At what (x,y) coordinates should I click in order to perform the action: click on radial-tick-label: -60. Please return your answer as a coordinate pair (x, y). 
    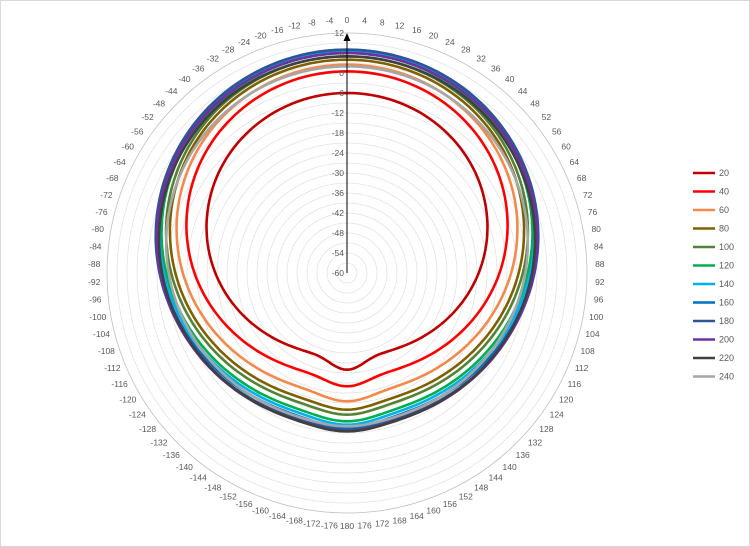
    Looking at the image, I should click on (338, 273).